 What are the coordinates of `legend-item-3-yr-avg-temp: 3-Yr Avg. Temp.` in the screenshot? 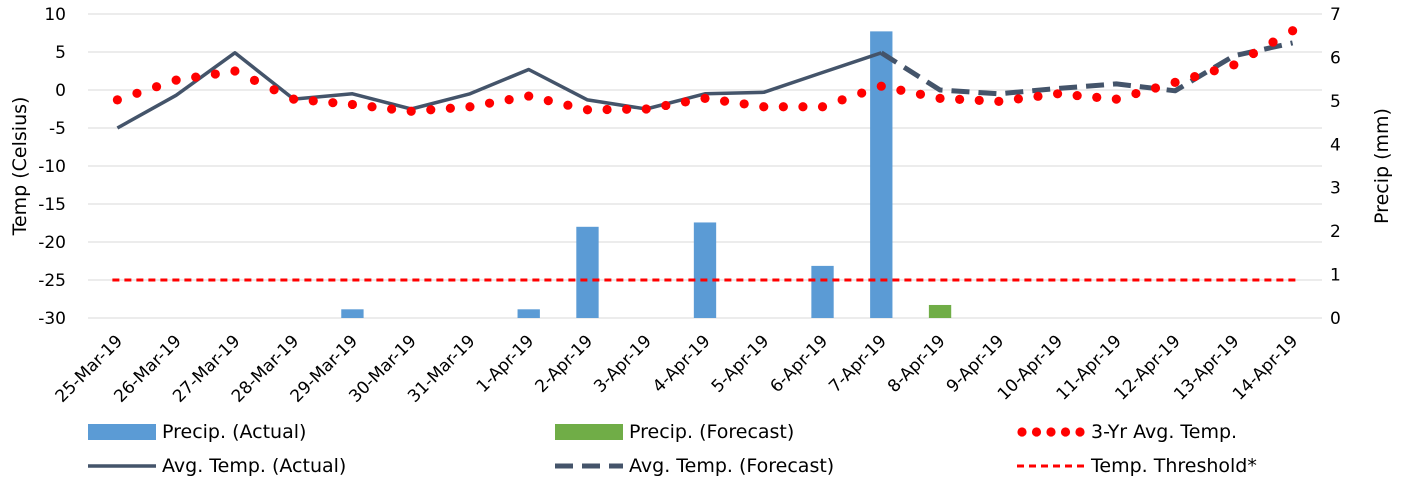 It's located at (1127, 432).